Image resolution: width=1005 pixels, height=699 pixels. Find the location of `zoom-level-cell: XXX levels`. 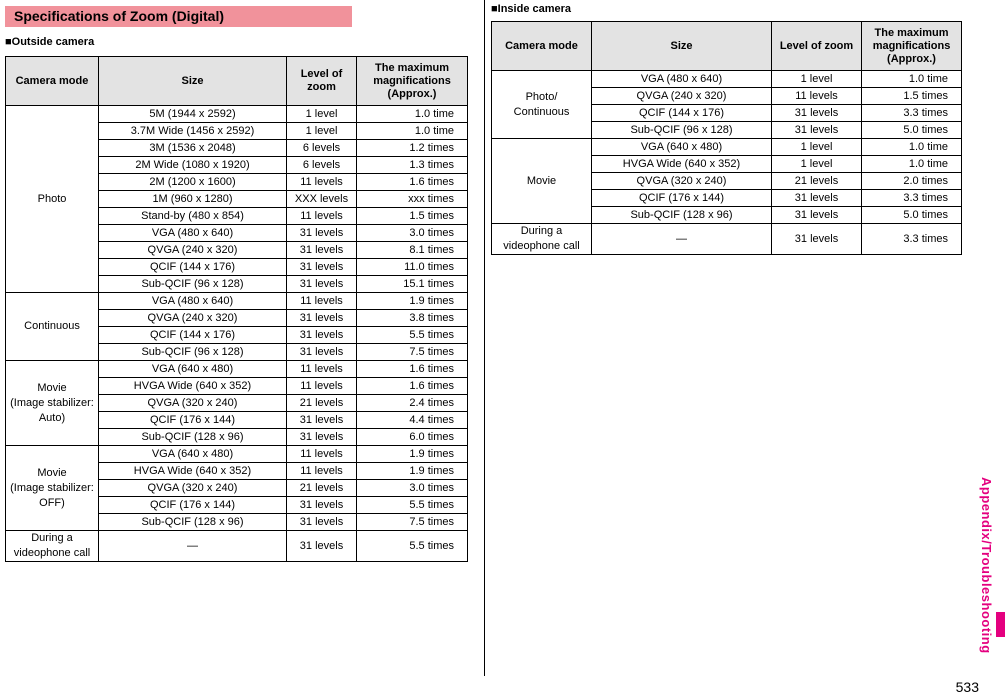

zoom-level-cell: XXX levels is located at coordinates (321, 199).